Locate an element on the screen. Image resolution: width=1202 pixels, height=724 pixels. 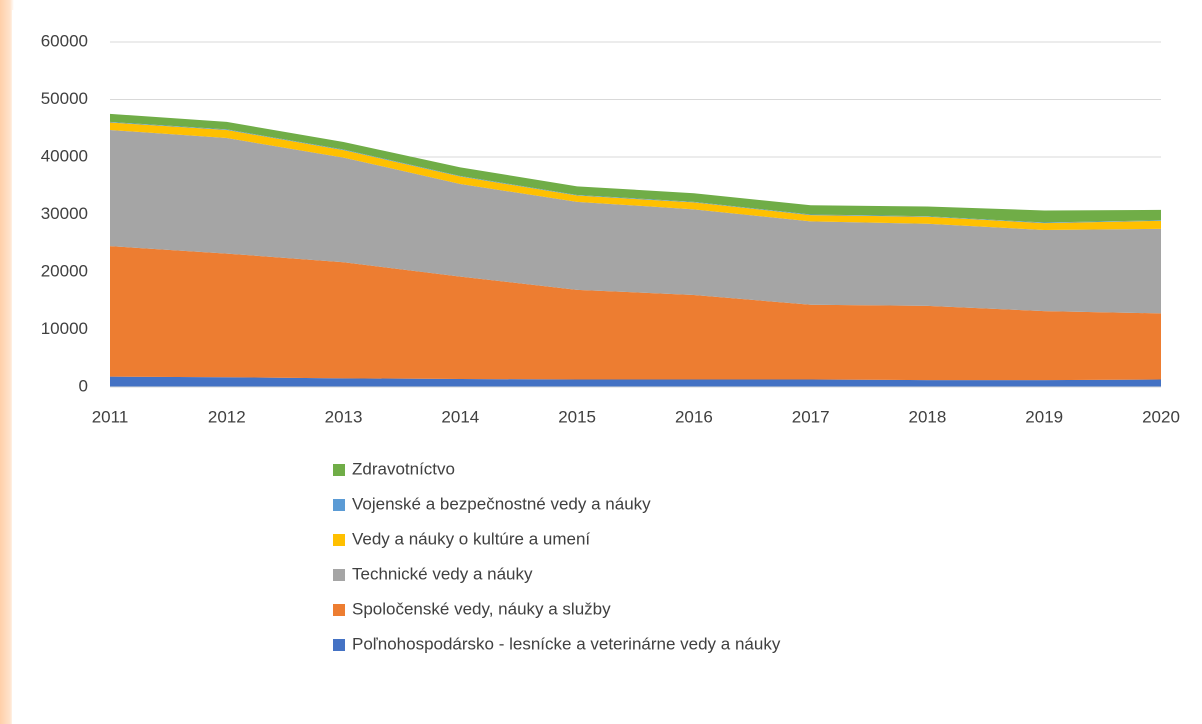
x-tick-label: 2011 is located at coordinates (110, 416).